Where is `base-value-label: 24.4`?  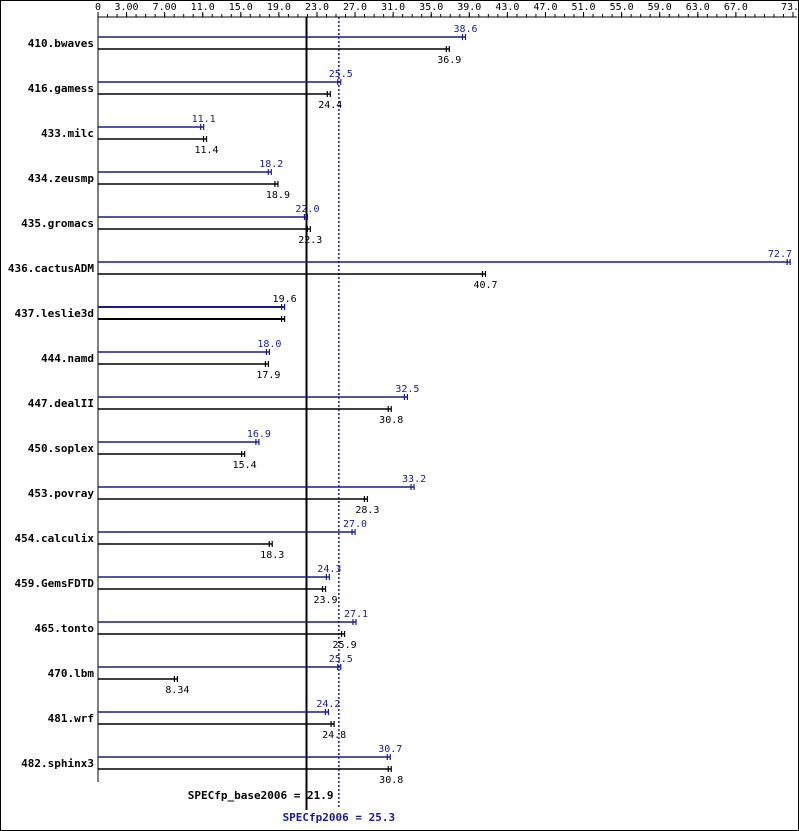
base-value-label: 24.4 is located at coordinates (330, 105).